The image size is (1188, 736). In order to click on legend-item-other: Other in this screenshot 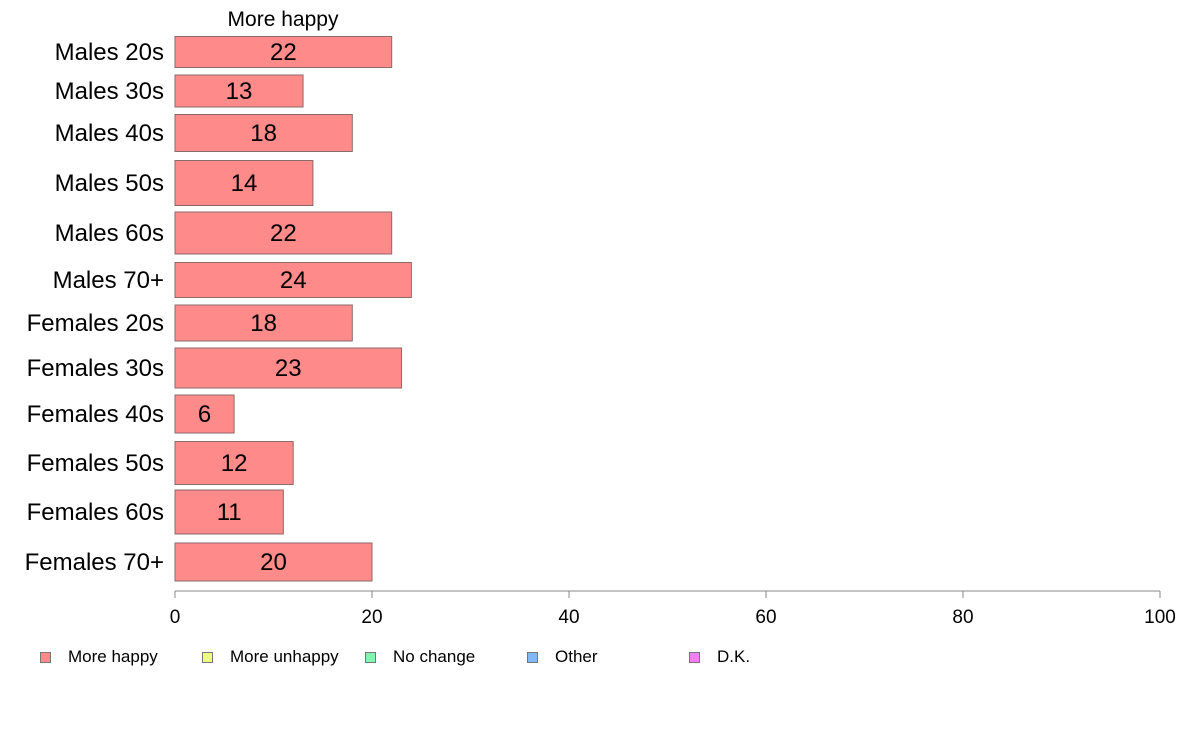, I will do `click(562, 657)`.